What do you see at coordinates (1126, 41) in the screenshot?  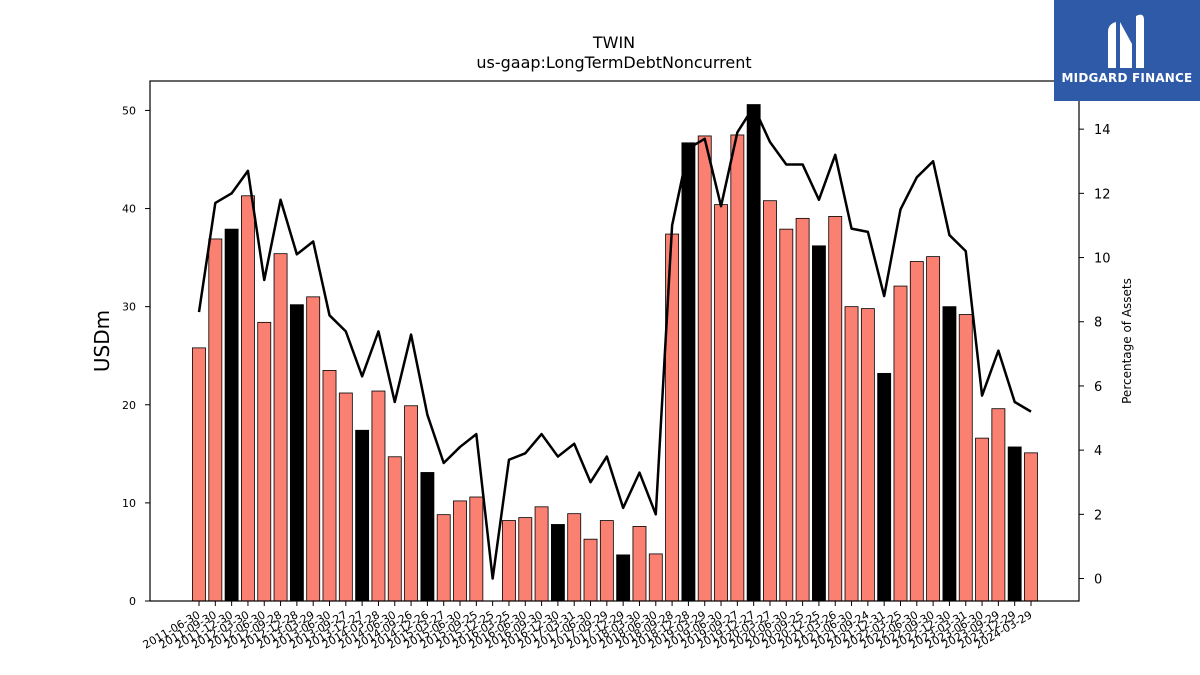 I see `logo-mark-icon` at bounding box center [1126, 41].